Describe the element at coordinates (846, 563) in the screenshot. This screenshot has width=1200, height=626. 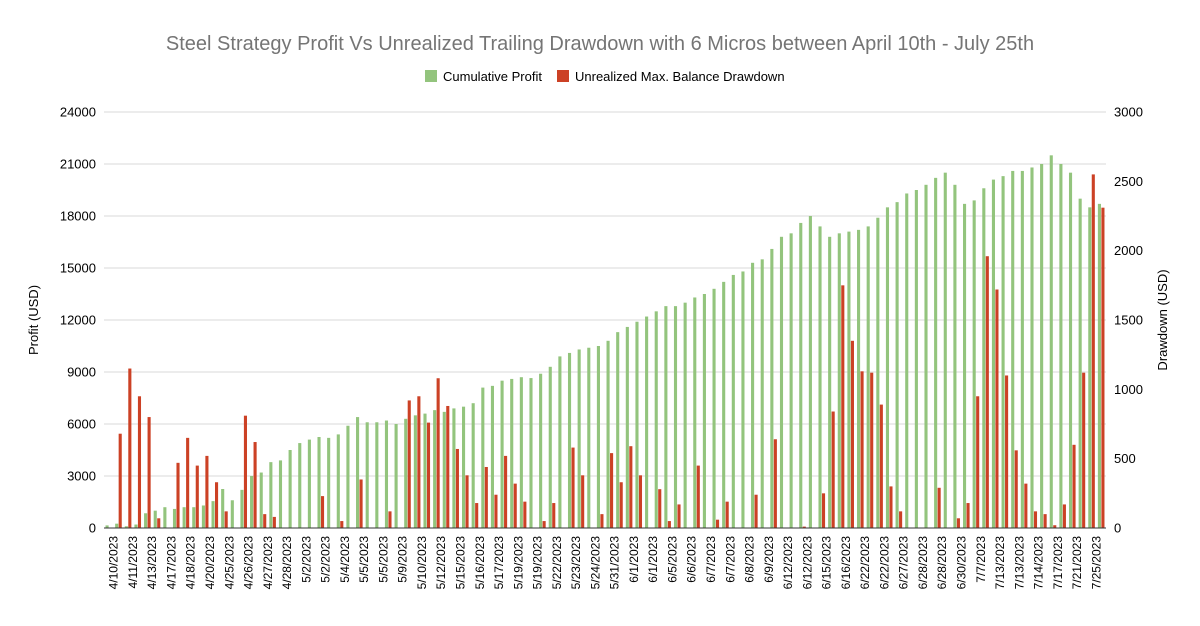
I see `x-tick-label: 6/16/2023` at that location.